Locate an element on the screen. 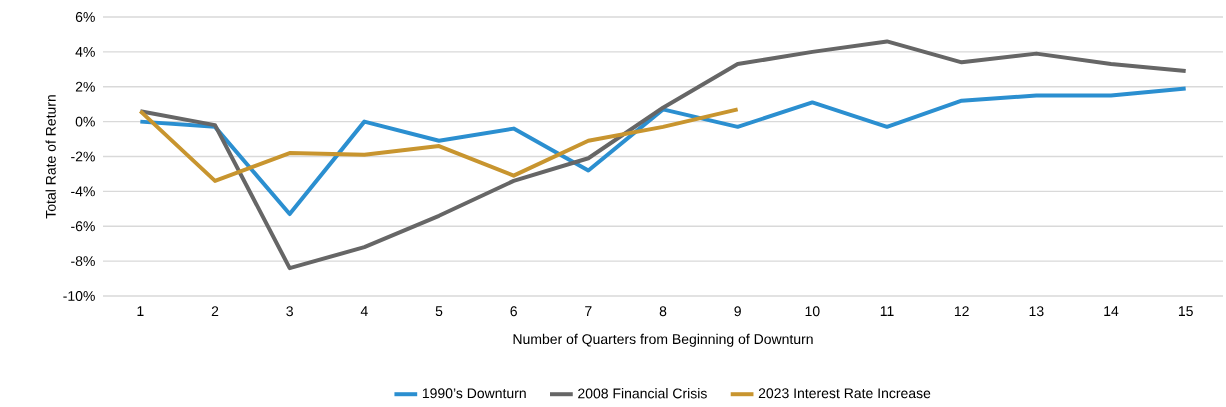 Image resolution: width=1226 pixels, height=407 pixels. x-tick-label: 1 is located at coordinates (140, 311).